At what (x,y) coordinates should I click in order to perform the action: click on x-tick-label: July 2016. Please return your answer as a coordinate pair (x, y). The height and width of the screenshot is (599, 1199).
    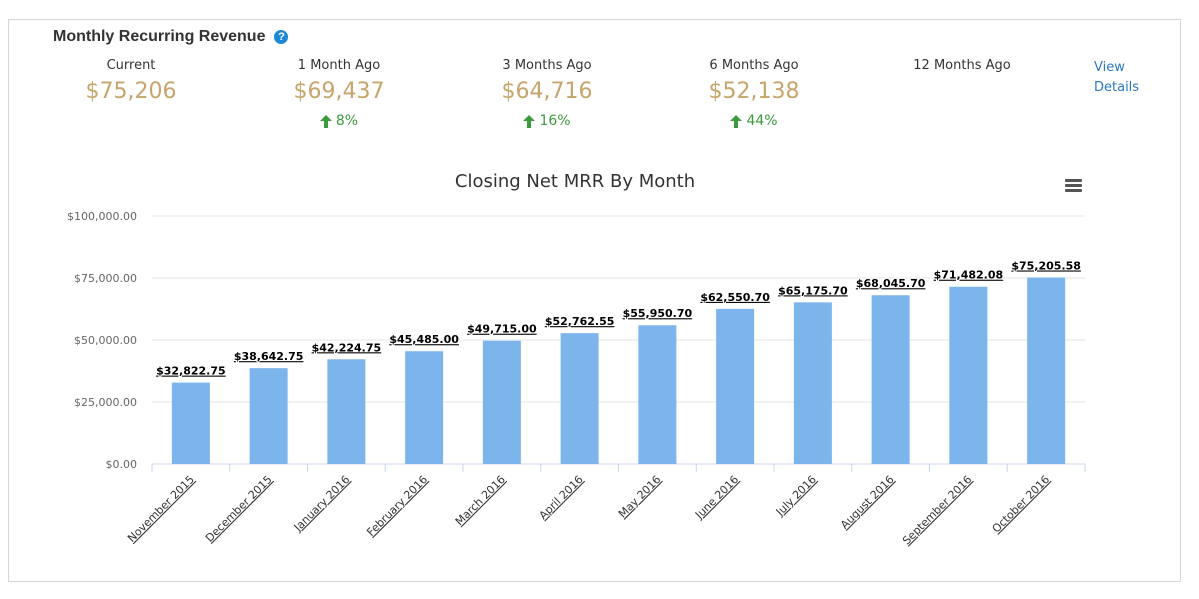
    Looking at the image, I should click on (796, 496).